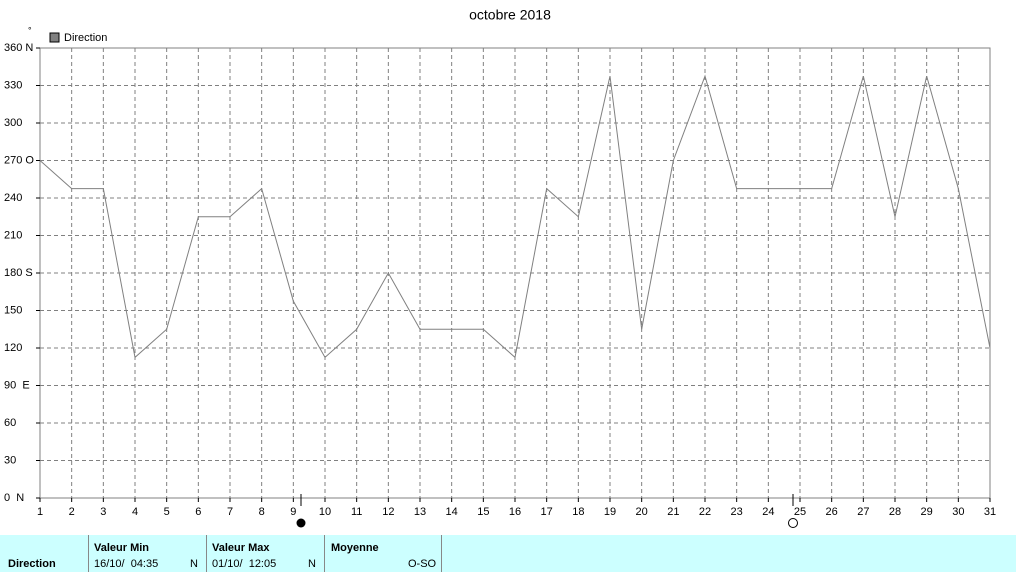 The height and width of the screenshot is (572, 1016). What do you see at coordinates (14, 498) in the screenshot?
I see `y-tick-label: 0 N` at bounding box center [14, 498].